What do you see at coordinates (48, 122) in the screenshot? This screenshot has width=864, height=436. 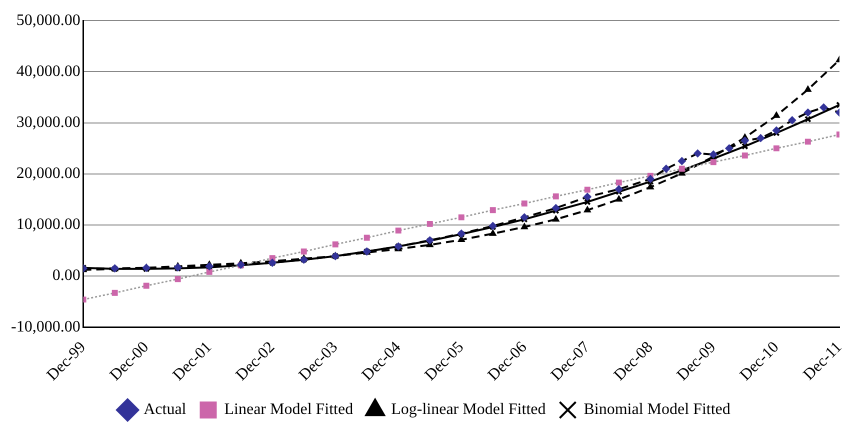 I see `y-tick-label: 30,000.00` at bounding box center [48, 122].